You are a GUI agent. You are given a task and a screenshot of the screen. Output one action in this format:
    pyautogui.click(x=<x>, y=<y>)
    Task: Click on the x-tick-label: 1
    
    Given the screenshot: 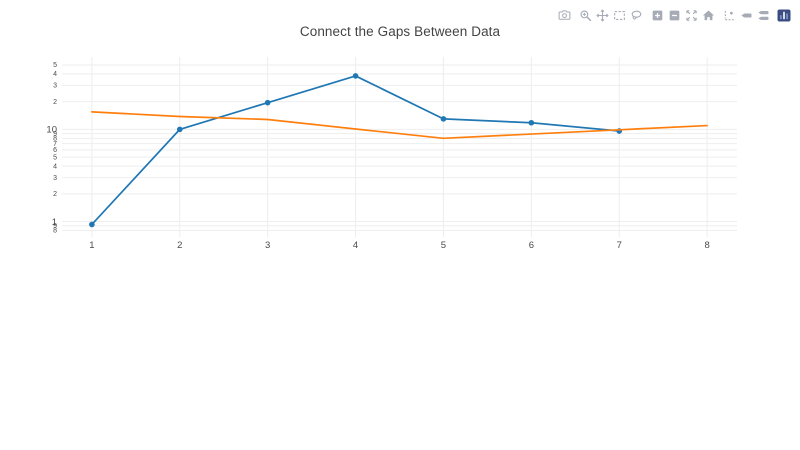 What is the action you would take?
    pyautogui.click(x=91, y=245)
    